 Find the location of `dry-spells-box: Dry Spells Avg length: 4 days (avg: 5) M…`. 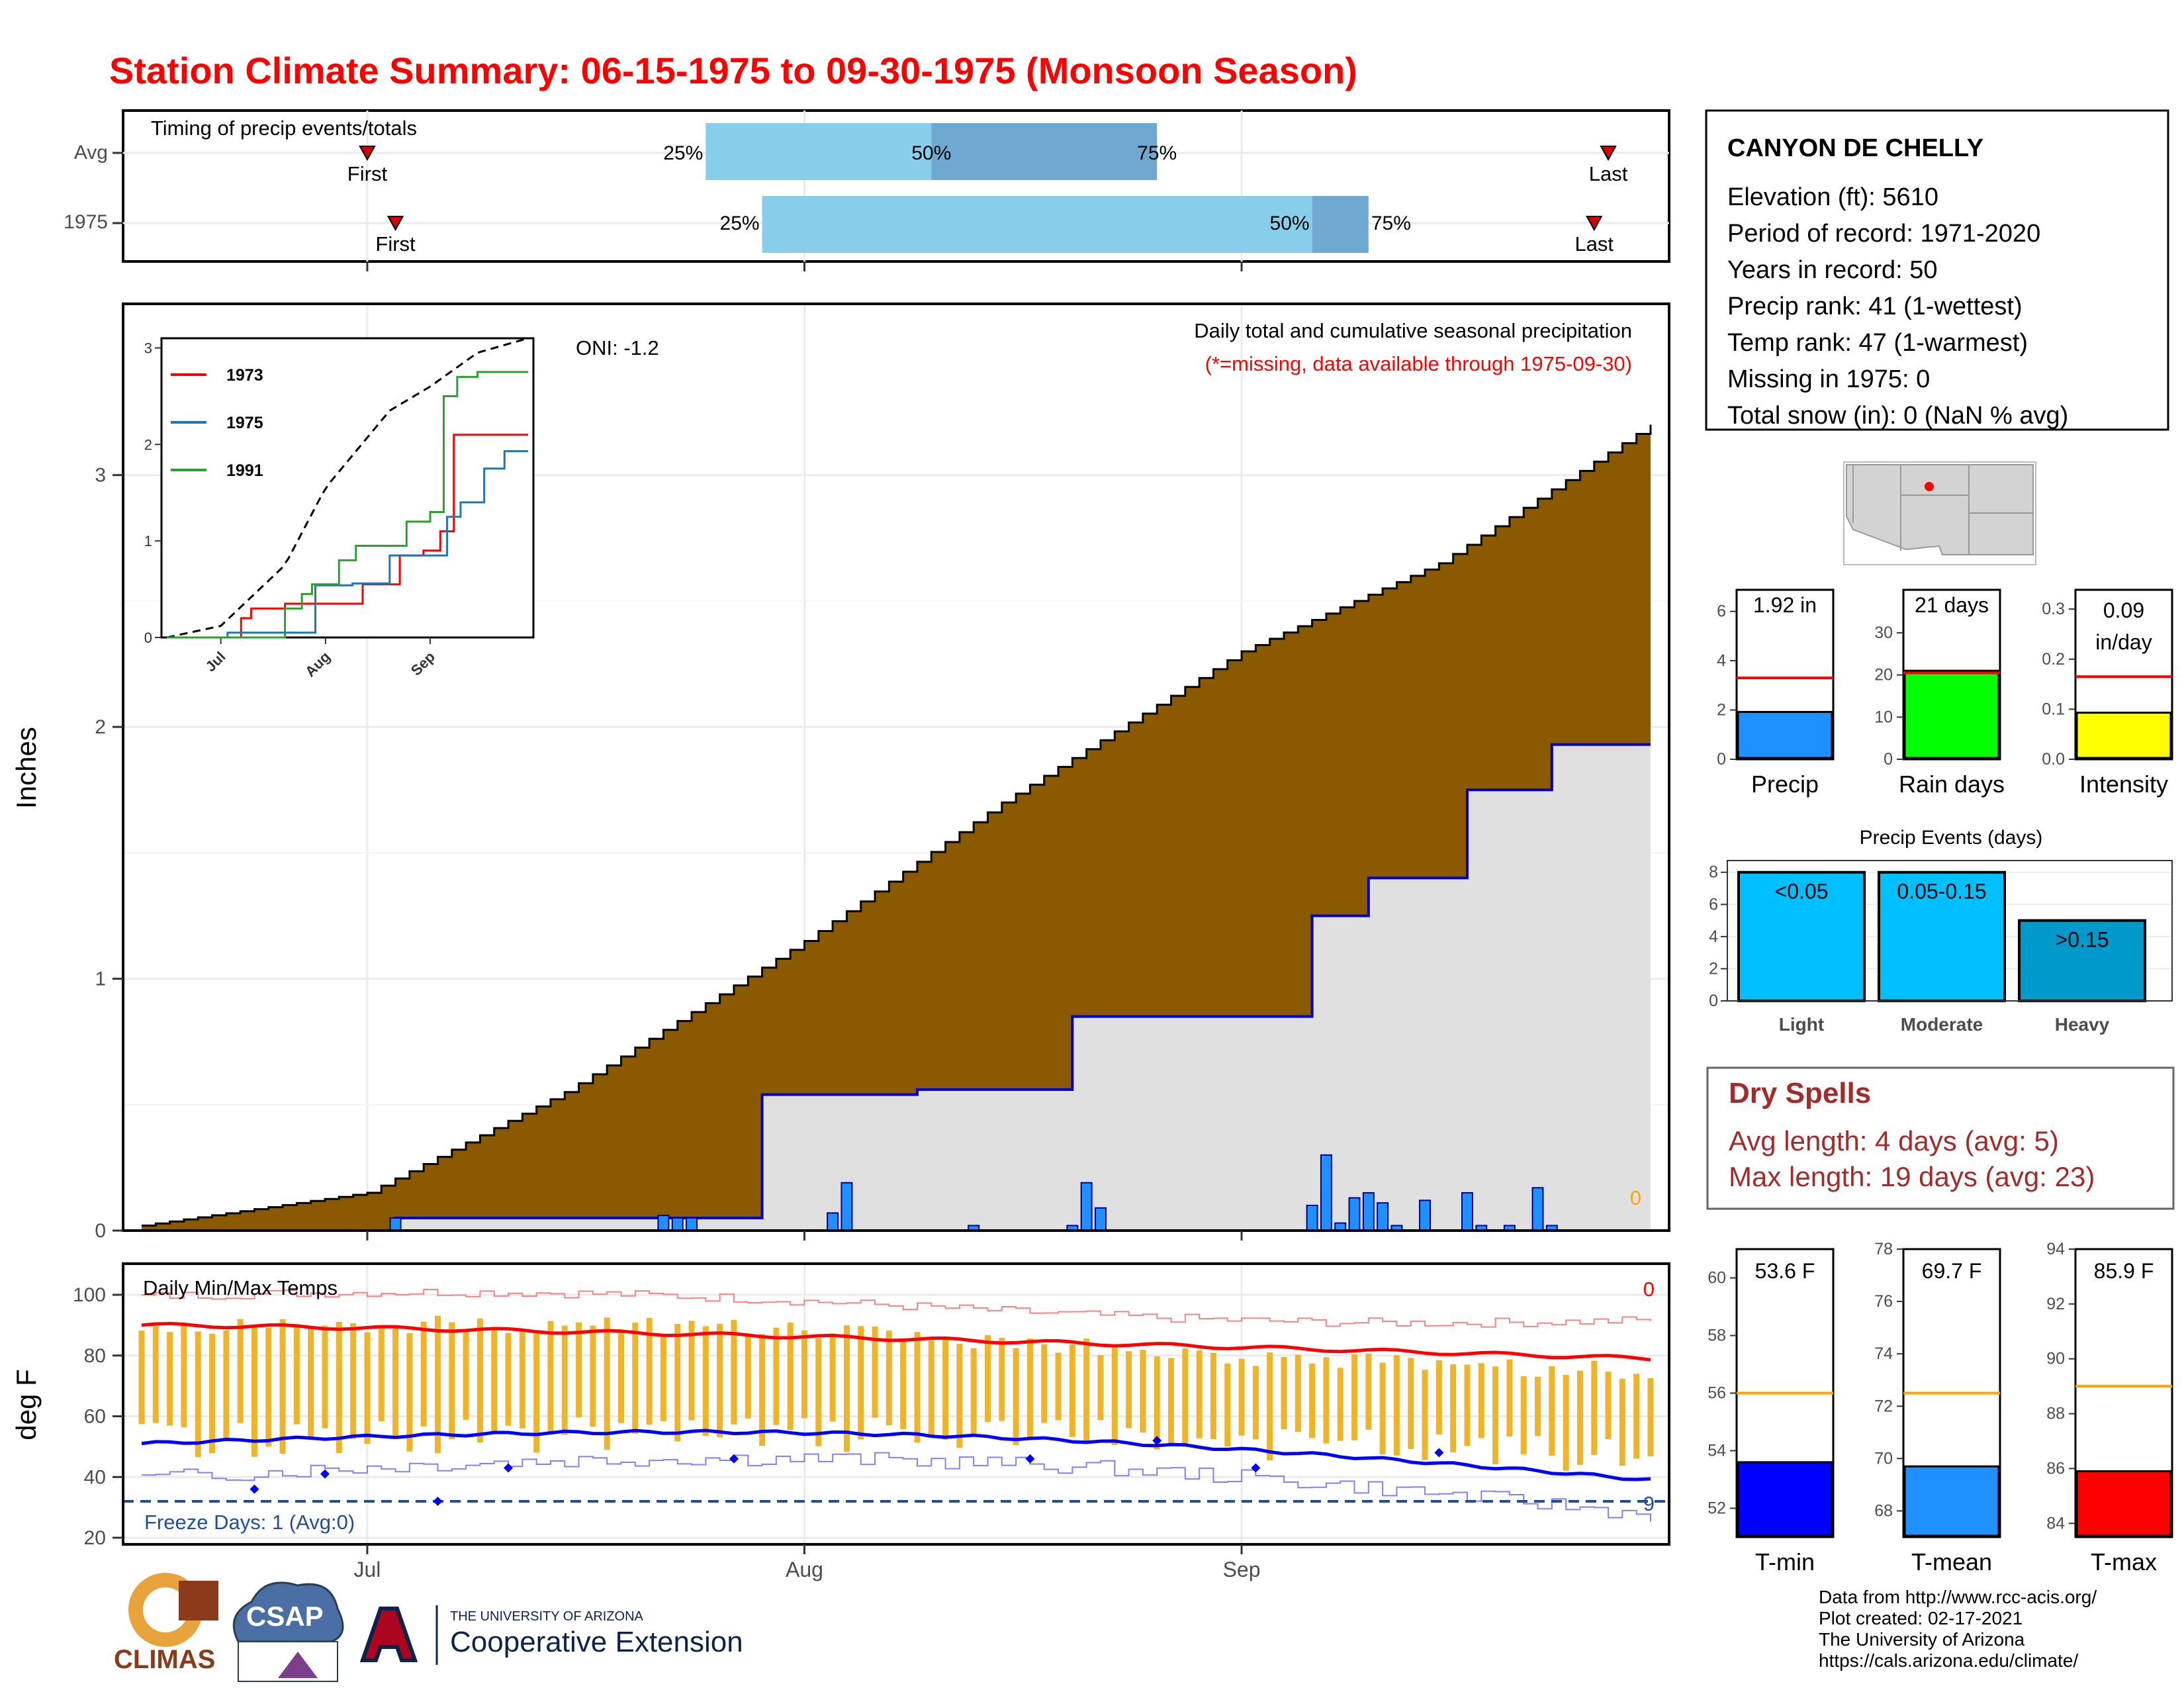

dry-spells-box: Dry Spells Avg length: 4 days (avg: 5) M… is located at coordinates (1940, 1138).